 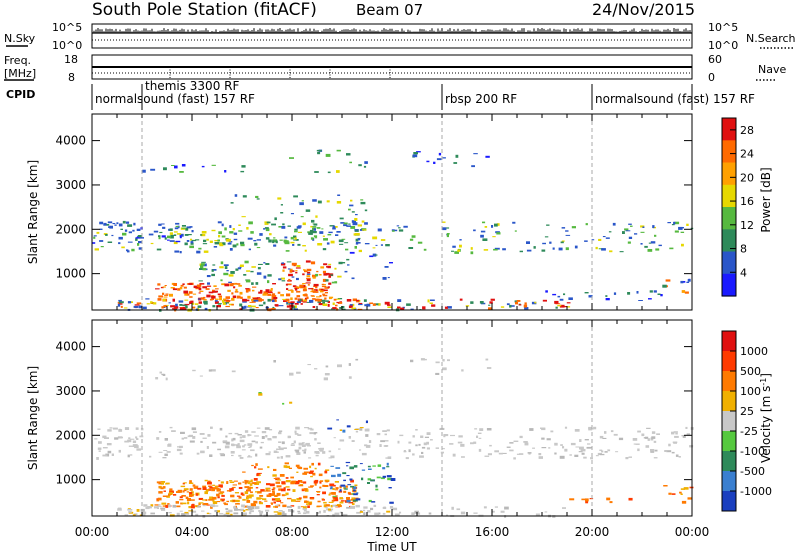 What do you see at coordinates (723, 45) in the screenshot?
I see `nsearch-tick-bottom: 10^0` at bounding box center [723, 45].